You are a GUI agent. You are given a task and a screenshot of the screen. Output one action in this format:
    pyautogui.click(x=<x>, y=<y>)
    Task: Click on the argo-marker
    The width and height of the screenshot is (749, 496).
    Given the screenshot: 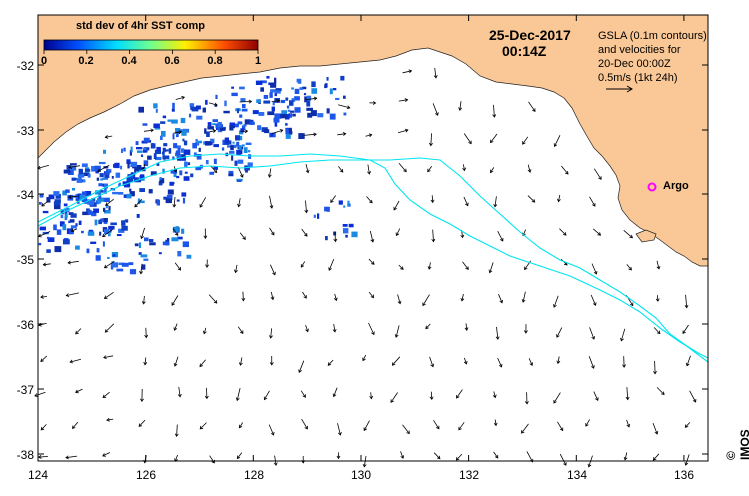 What is the action you would take?
    pyautogui.click(x=652, y=187)
    